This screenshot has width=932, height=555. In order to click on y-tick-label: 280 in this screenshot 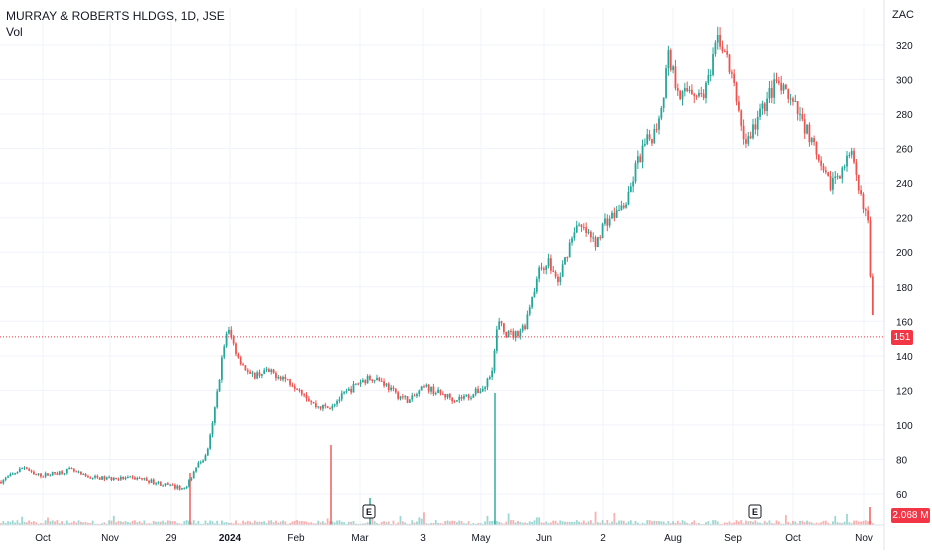, I will do `click(904, 115)`.